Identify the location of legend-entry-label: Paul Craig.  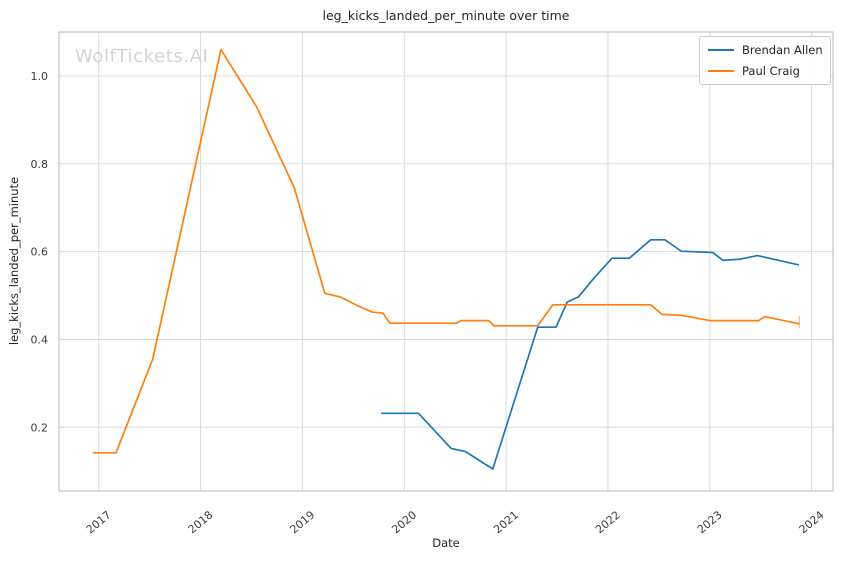
(771, 71).